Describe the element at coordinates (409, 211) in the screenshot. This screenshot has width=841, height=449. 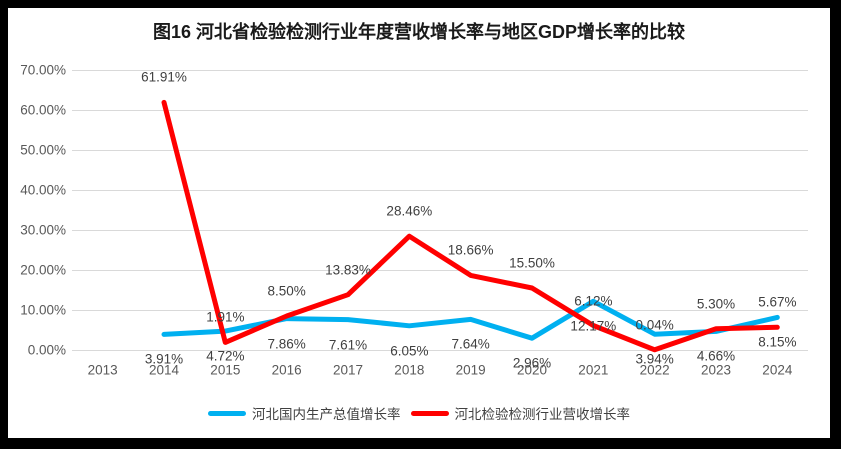
I see `data-label-hebei-testing-industry-revenue-growth: 28.46%` at that location.